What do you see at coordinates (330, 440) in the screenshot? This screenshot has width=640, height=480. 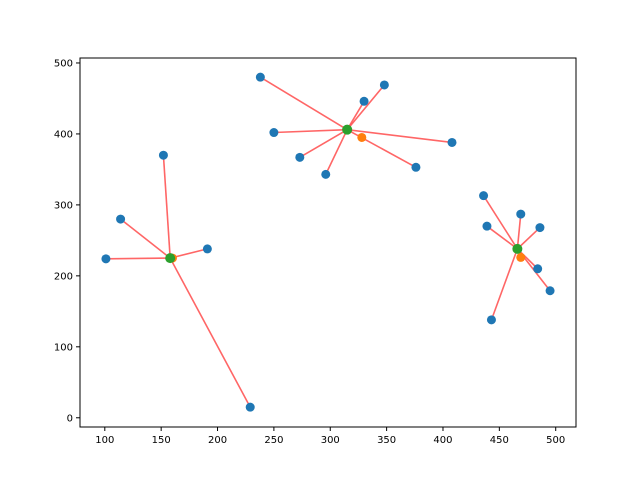 I see `x-tick-label: 300` at bounding box center [330, 440].